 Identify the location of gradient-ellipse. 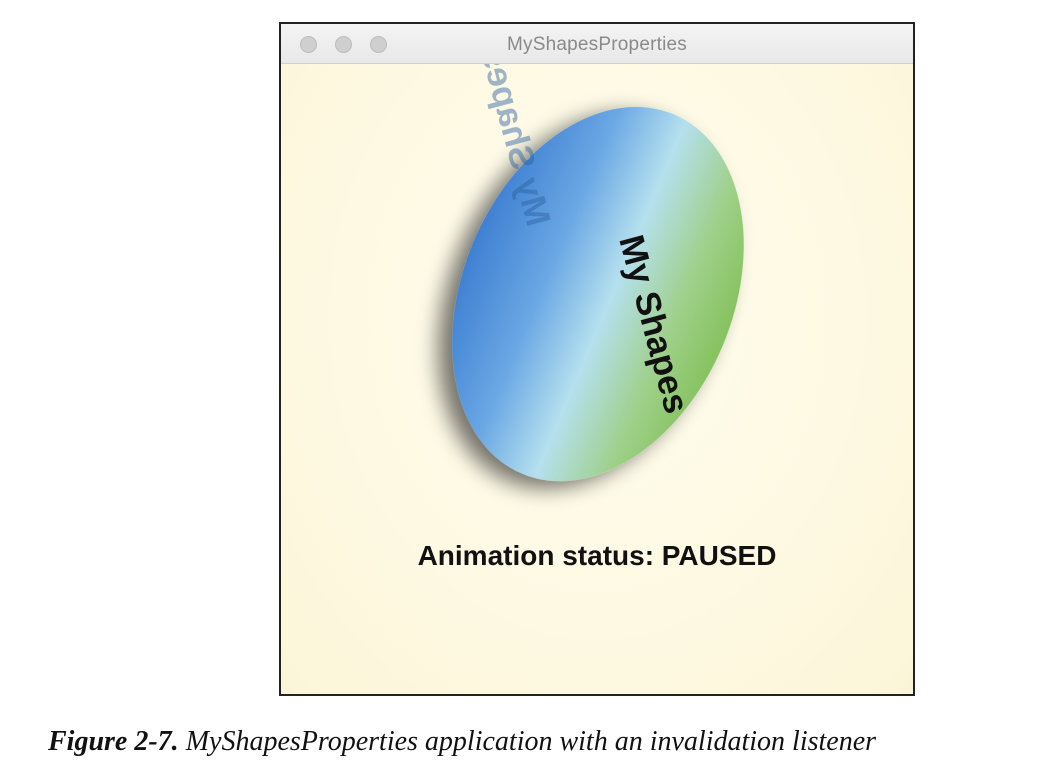
(598, 294).